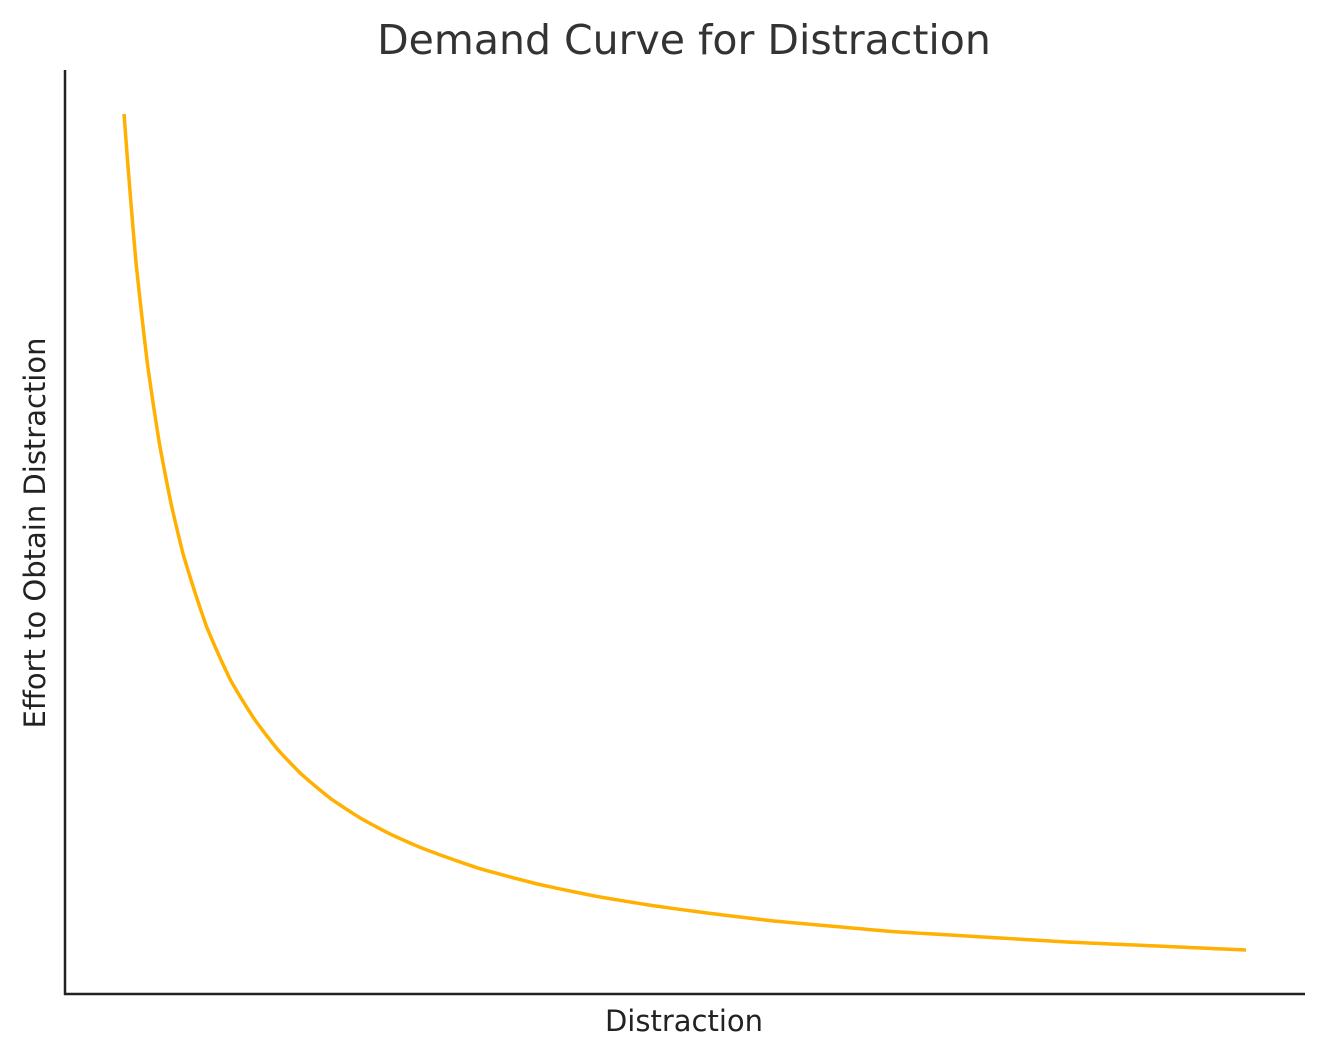 Image resolution: width=1324 pixels, height=1058 pixels. I want to click on x-axis-label: Distraction, so click(684, 1021).